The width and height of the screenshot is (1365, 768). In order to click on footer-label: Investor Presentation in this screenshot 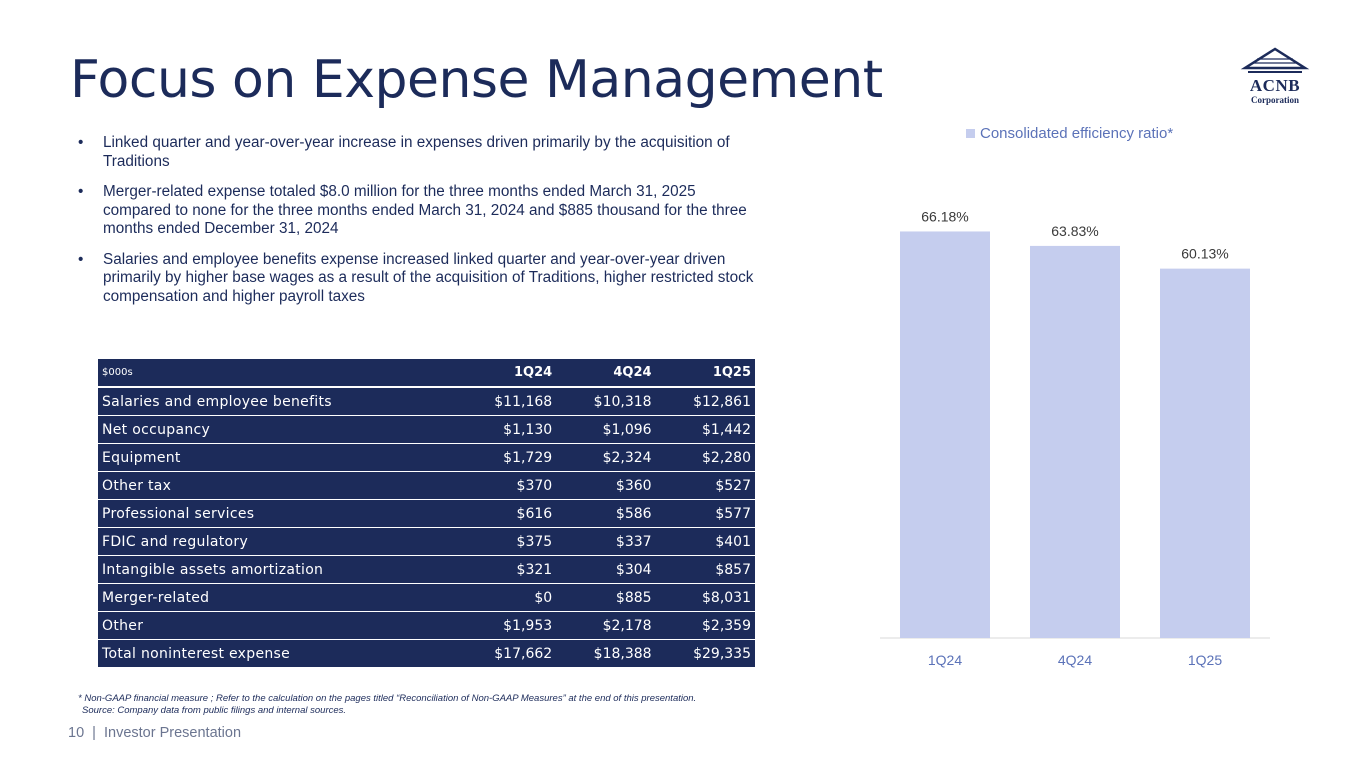, I will do `click(172, 733)`.